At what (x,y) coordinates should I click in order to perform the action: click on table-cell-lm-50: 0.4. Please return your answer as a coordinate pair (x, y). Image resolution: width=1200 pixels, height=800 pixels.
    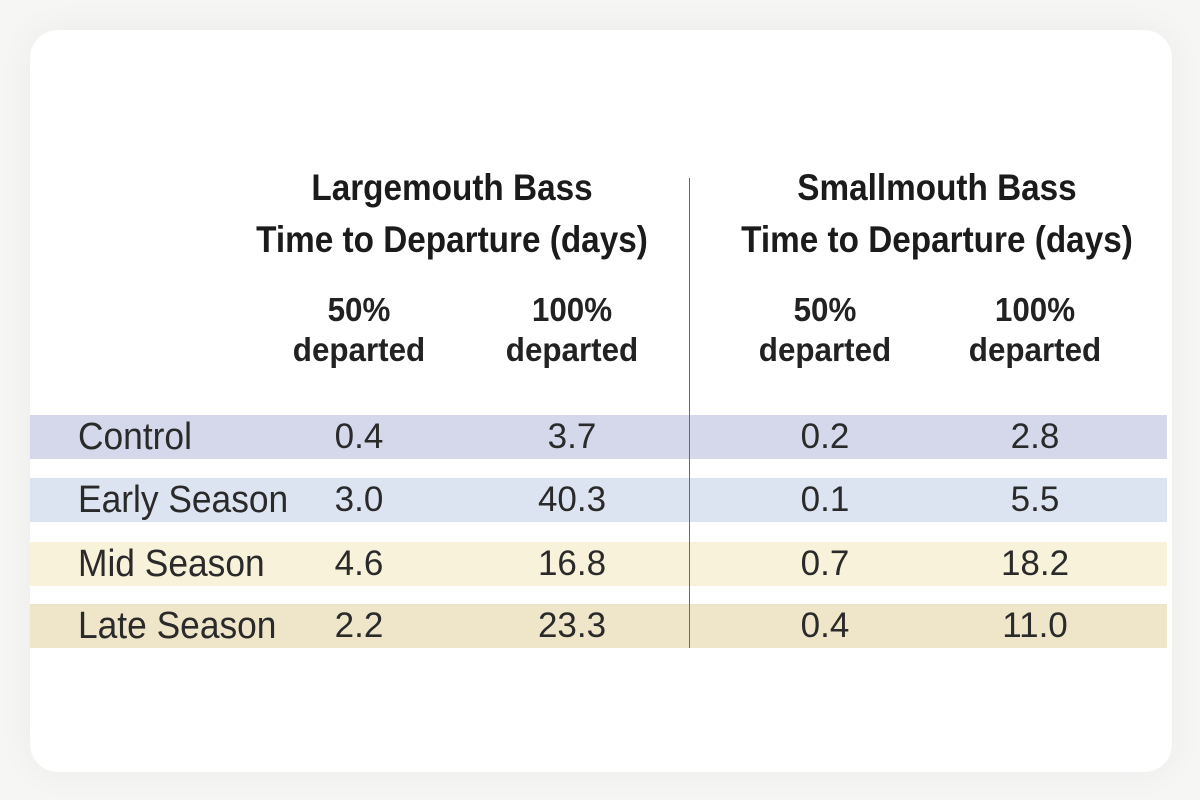
    Looking at the image, I should click on (359, 436).